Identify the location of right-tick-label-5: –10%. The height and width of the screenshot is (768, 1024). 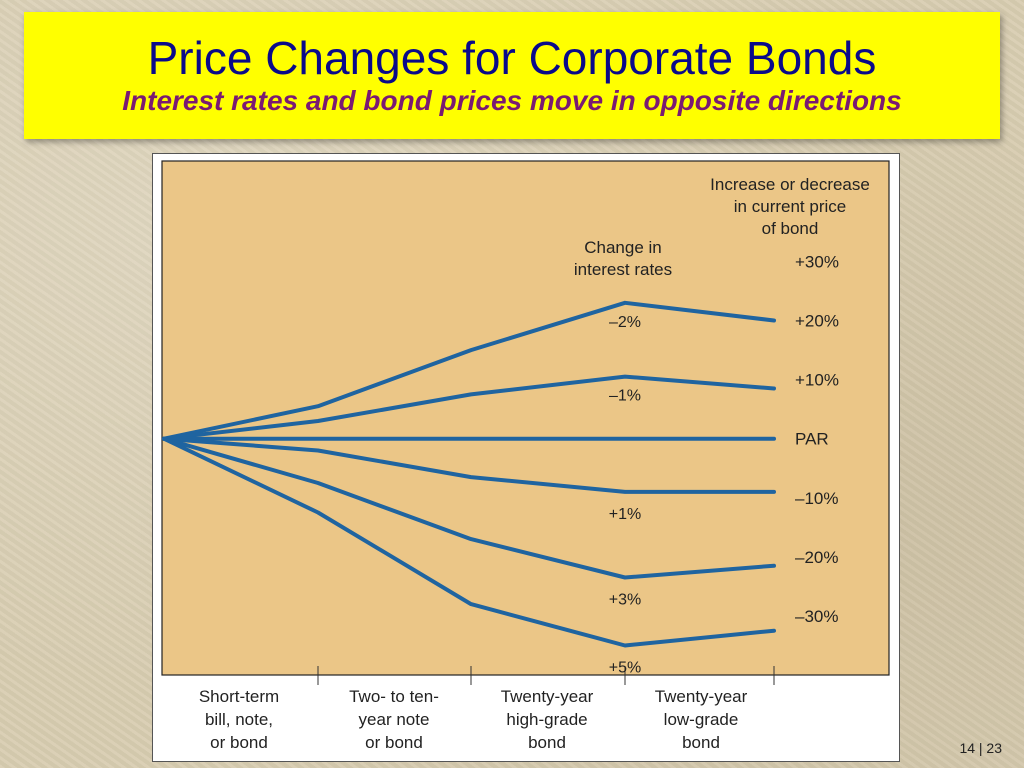
(816, 498).